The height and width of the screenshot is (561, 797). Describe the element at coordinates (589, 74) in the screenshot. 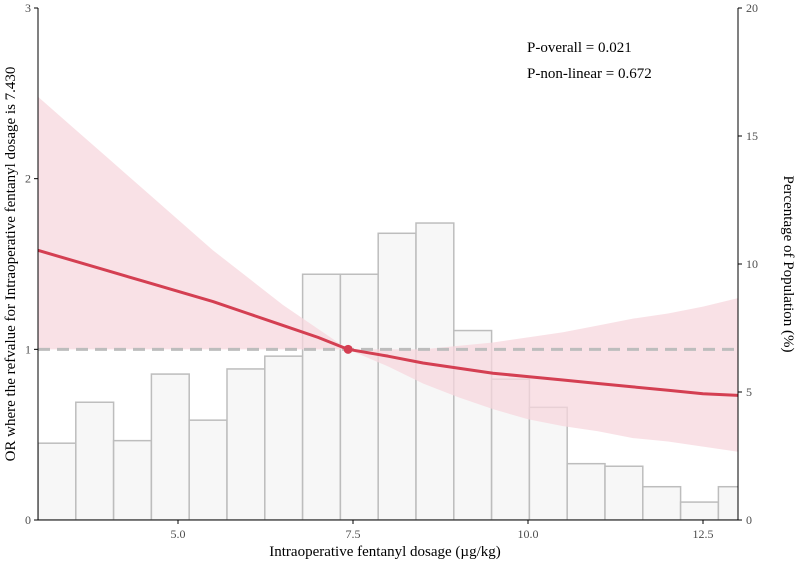

I see `p-nonlinear-annotation: P-non-linear = 0.672` at that location.